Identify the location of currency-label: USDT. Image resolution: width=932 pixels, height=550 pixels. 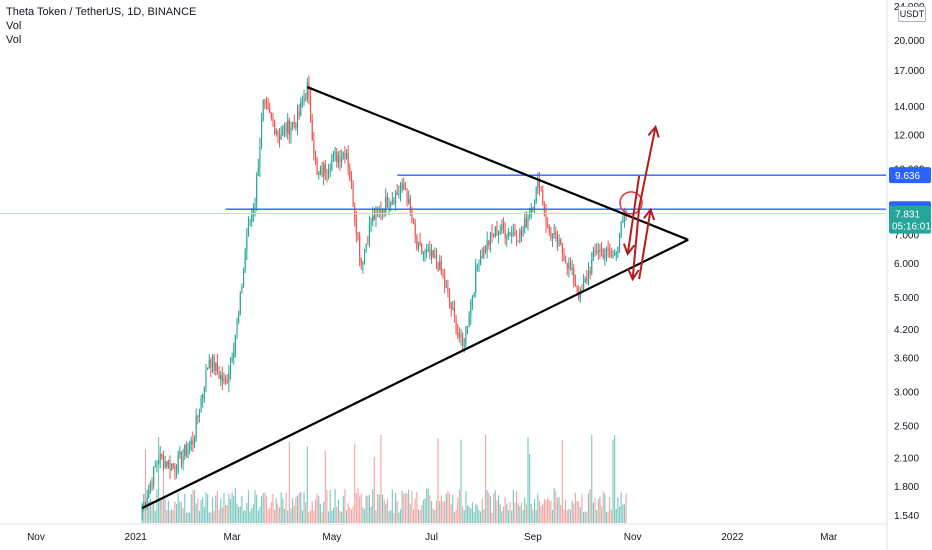
(912, 14).